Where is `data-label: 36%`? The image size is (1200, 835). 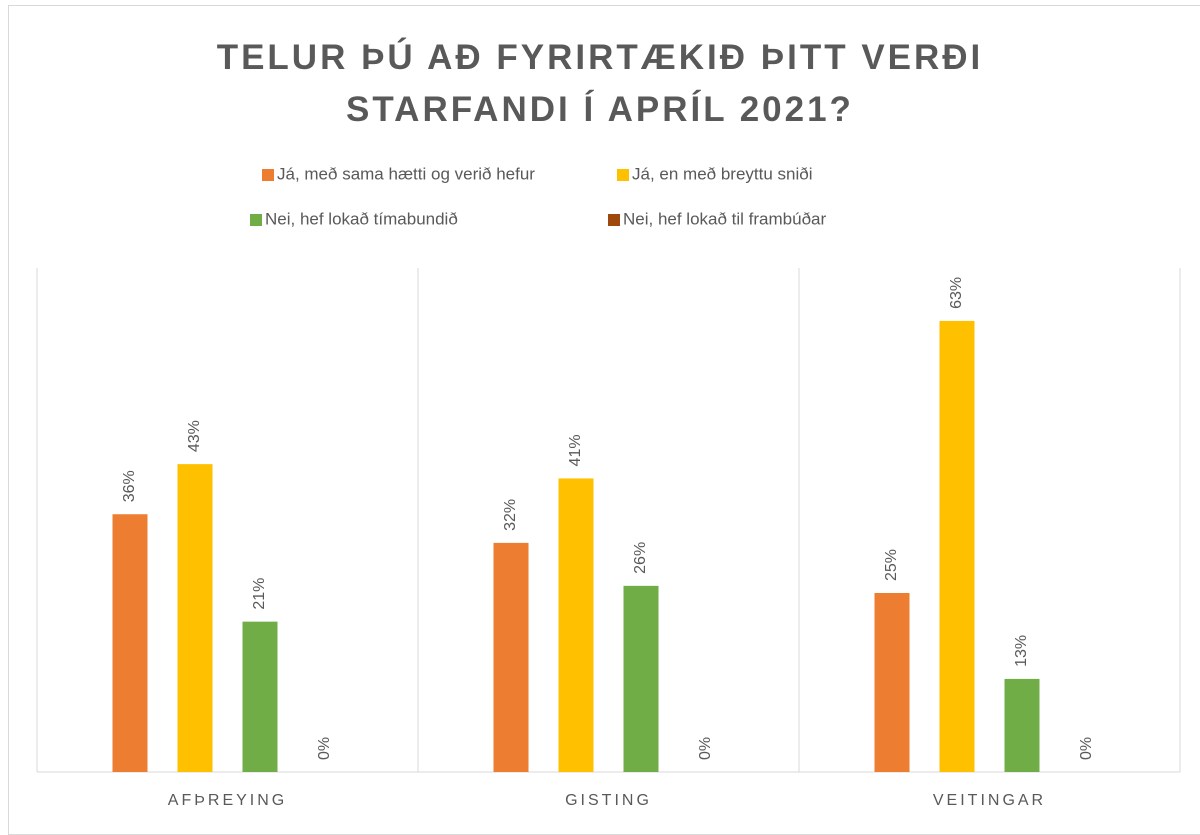 data-label: 36% is located at coordinates (129, 486).